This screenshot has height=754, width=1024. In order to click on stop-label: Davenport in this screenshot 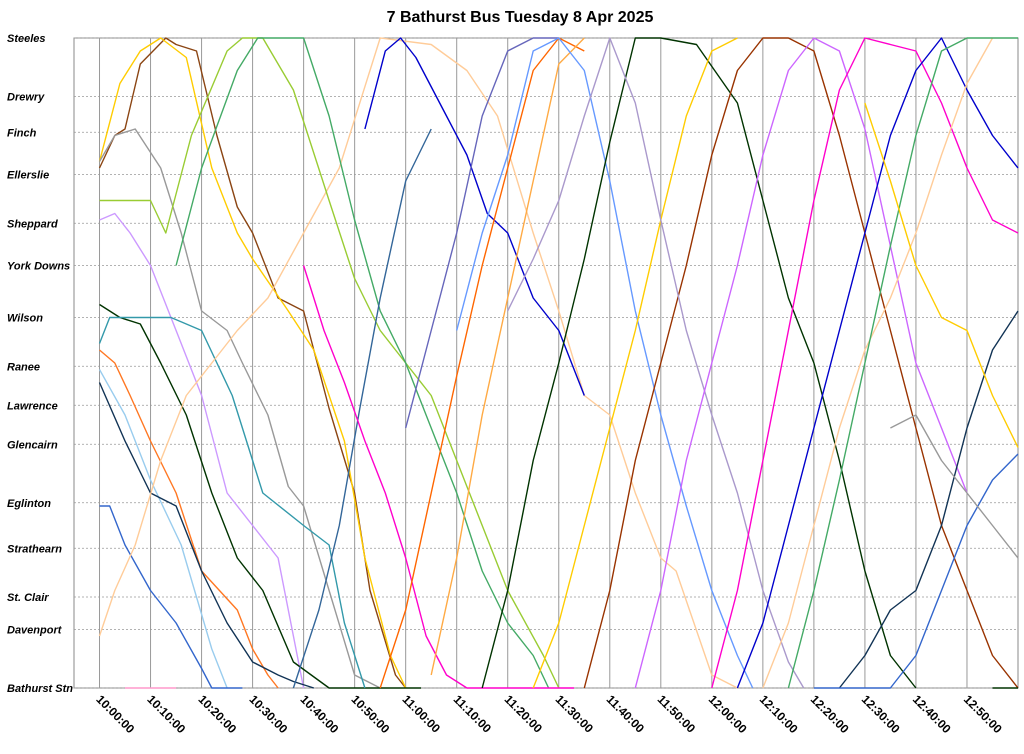, I will do `click(35, 631)`.